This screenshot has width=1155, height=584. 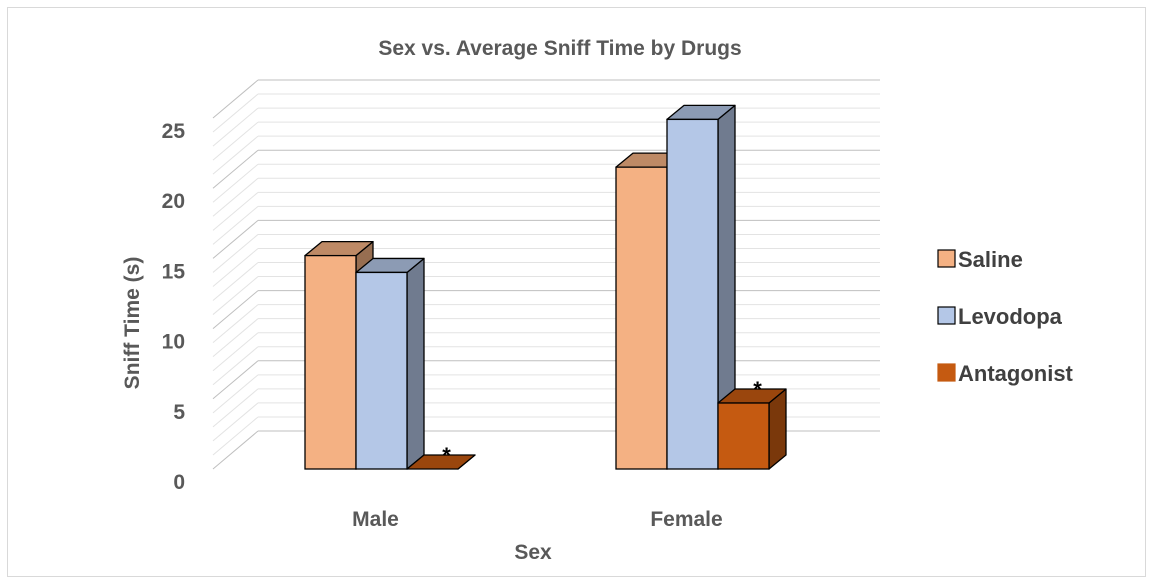 I want to click on x-tick-label: Female, so click(x=686, y=519).